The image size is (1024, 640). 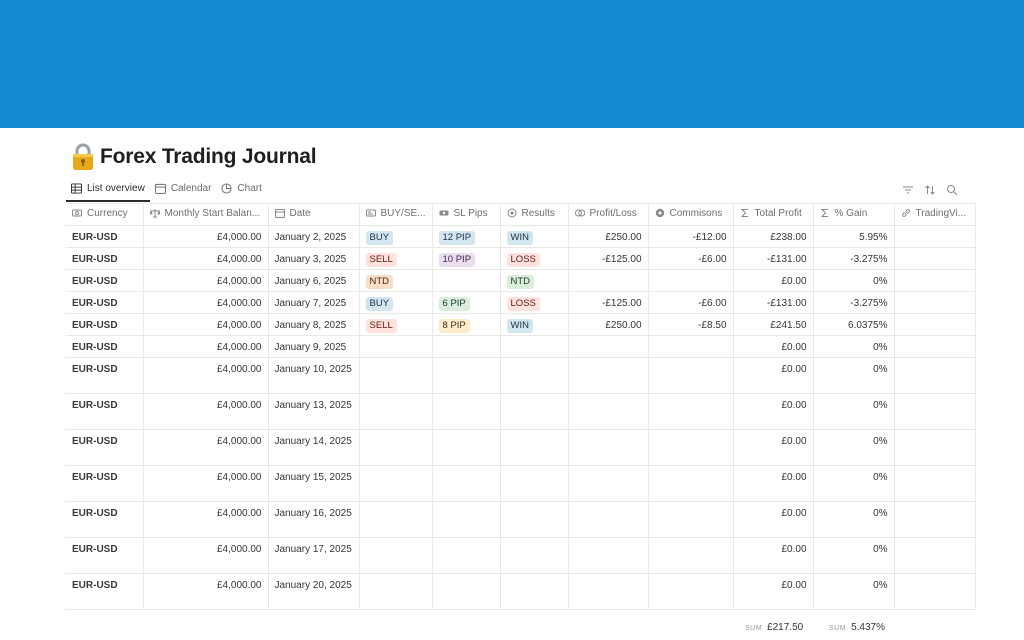 I want to click on table-row: EUR-USD £4,000.00 January 16, 2025 £0.00 0%, so click(x=521, y=519).